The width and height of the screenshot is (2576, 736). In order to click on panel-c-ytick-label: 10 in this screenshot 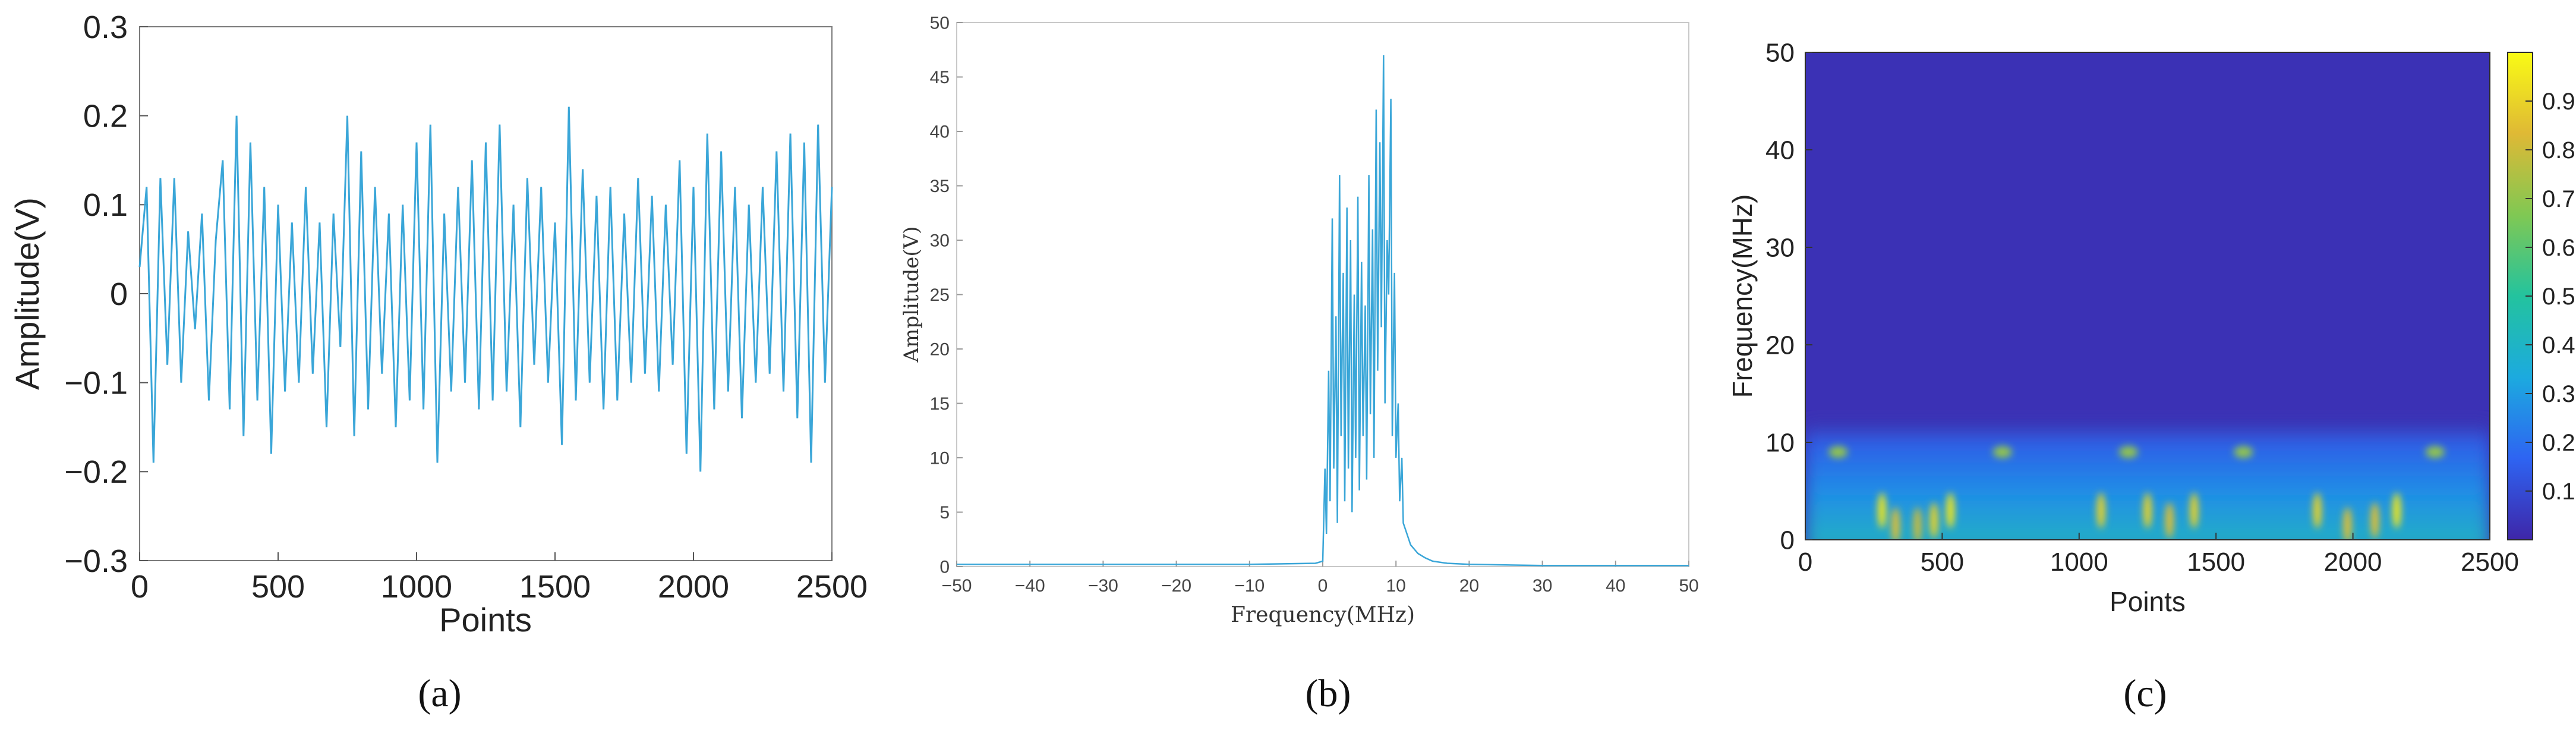, I will do `click(1780, 442)`.